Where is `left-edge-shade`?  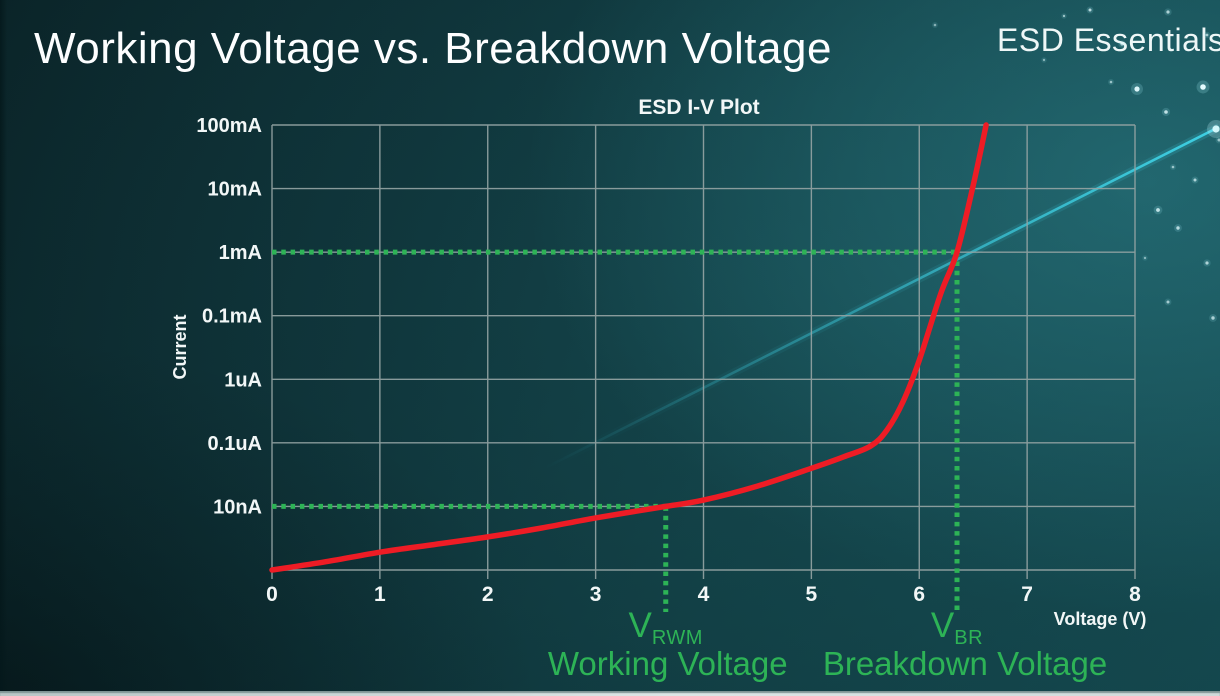
left-edge-shade is located at coordinates (3, 348).